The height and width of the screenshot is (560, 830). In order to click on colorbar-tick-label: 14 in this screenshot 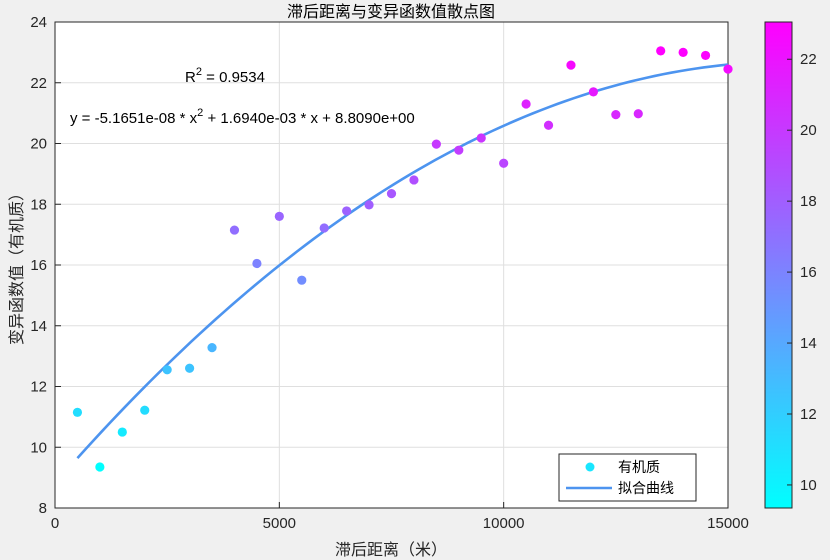, I will do `click(808, 343)`.